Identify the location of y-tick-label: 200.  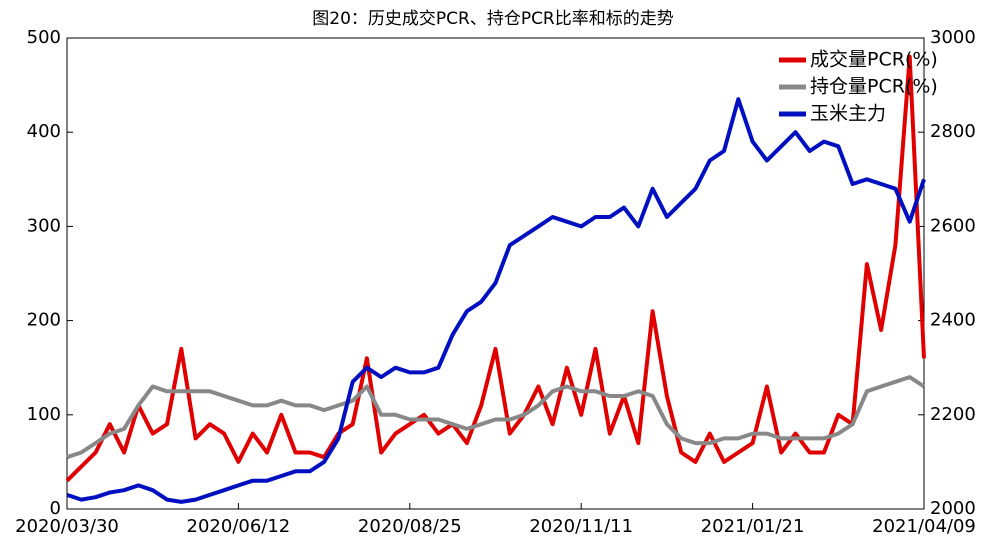
(44, 320).